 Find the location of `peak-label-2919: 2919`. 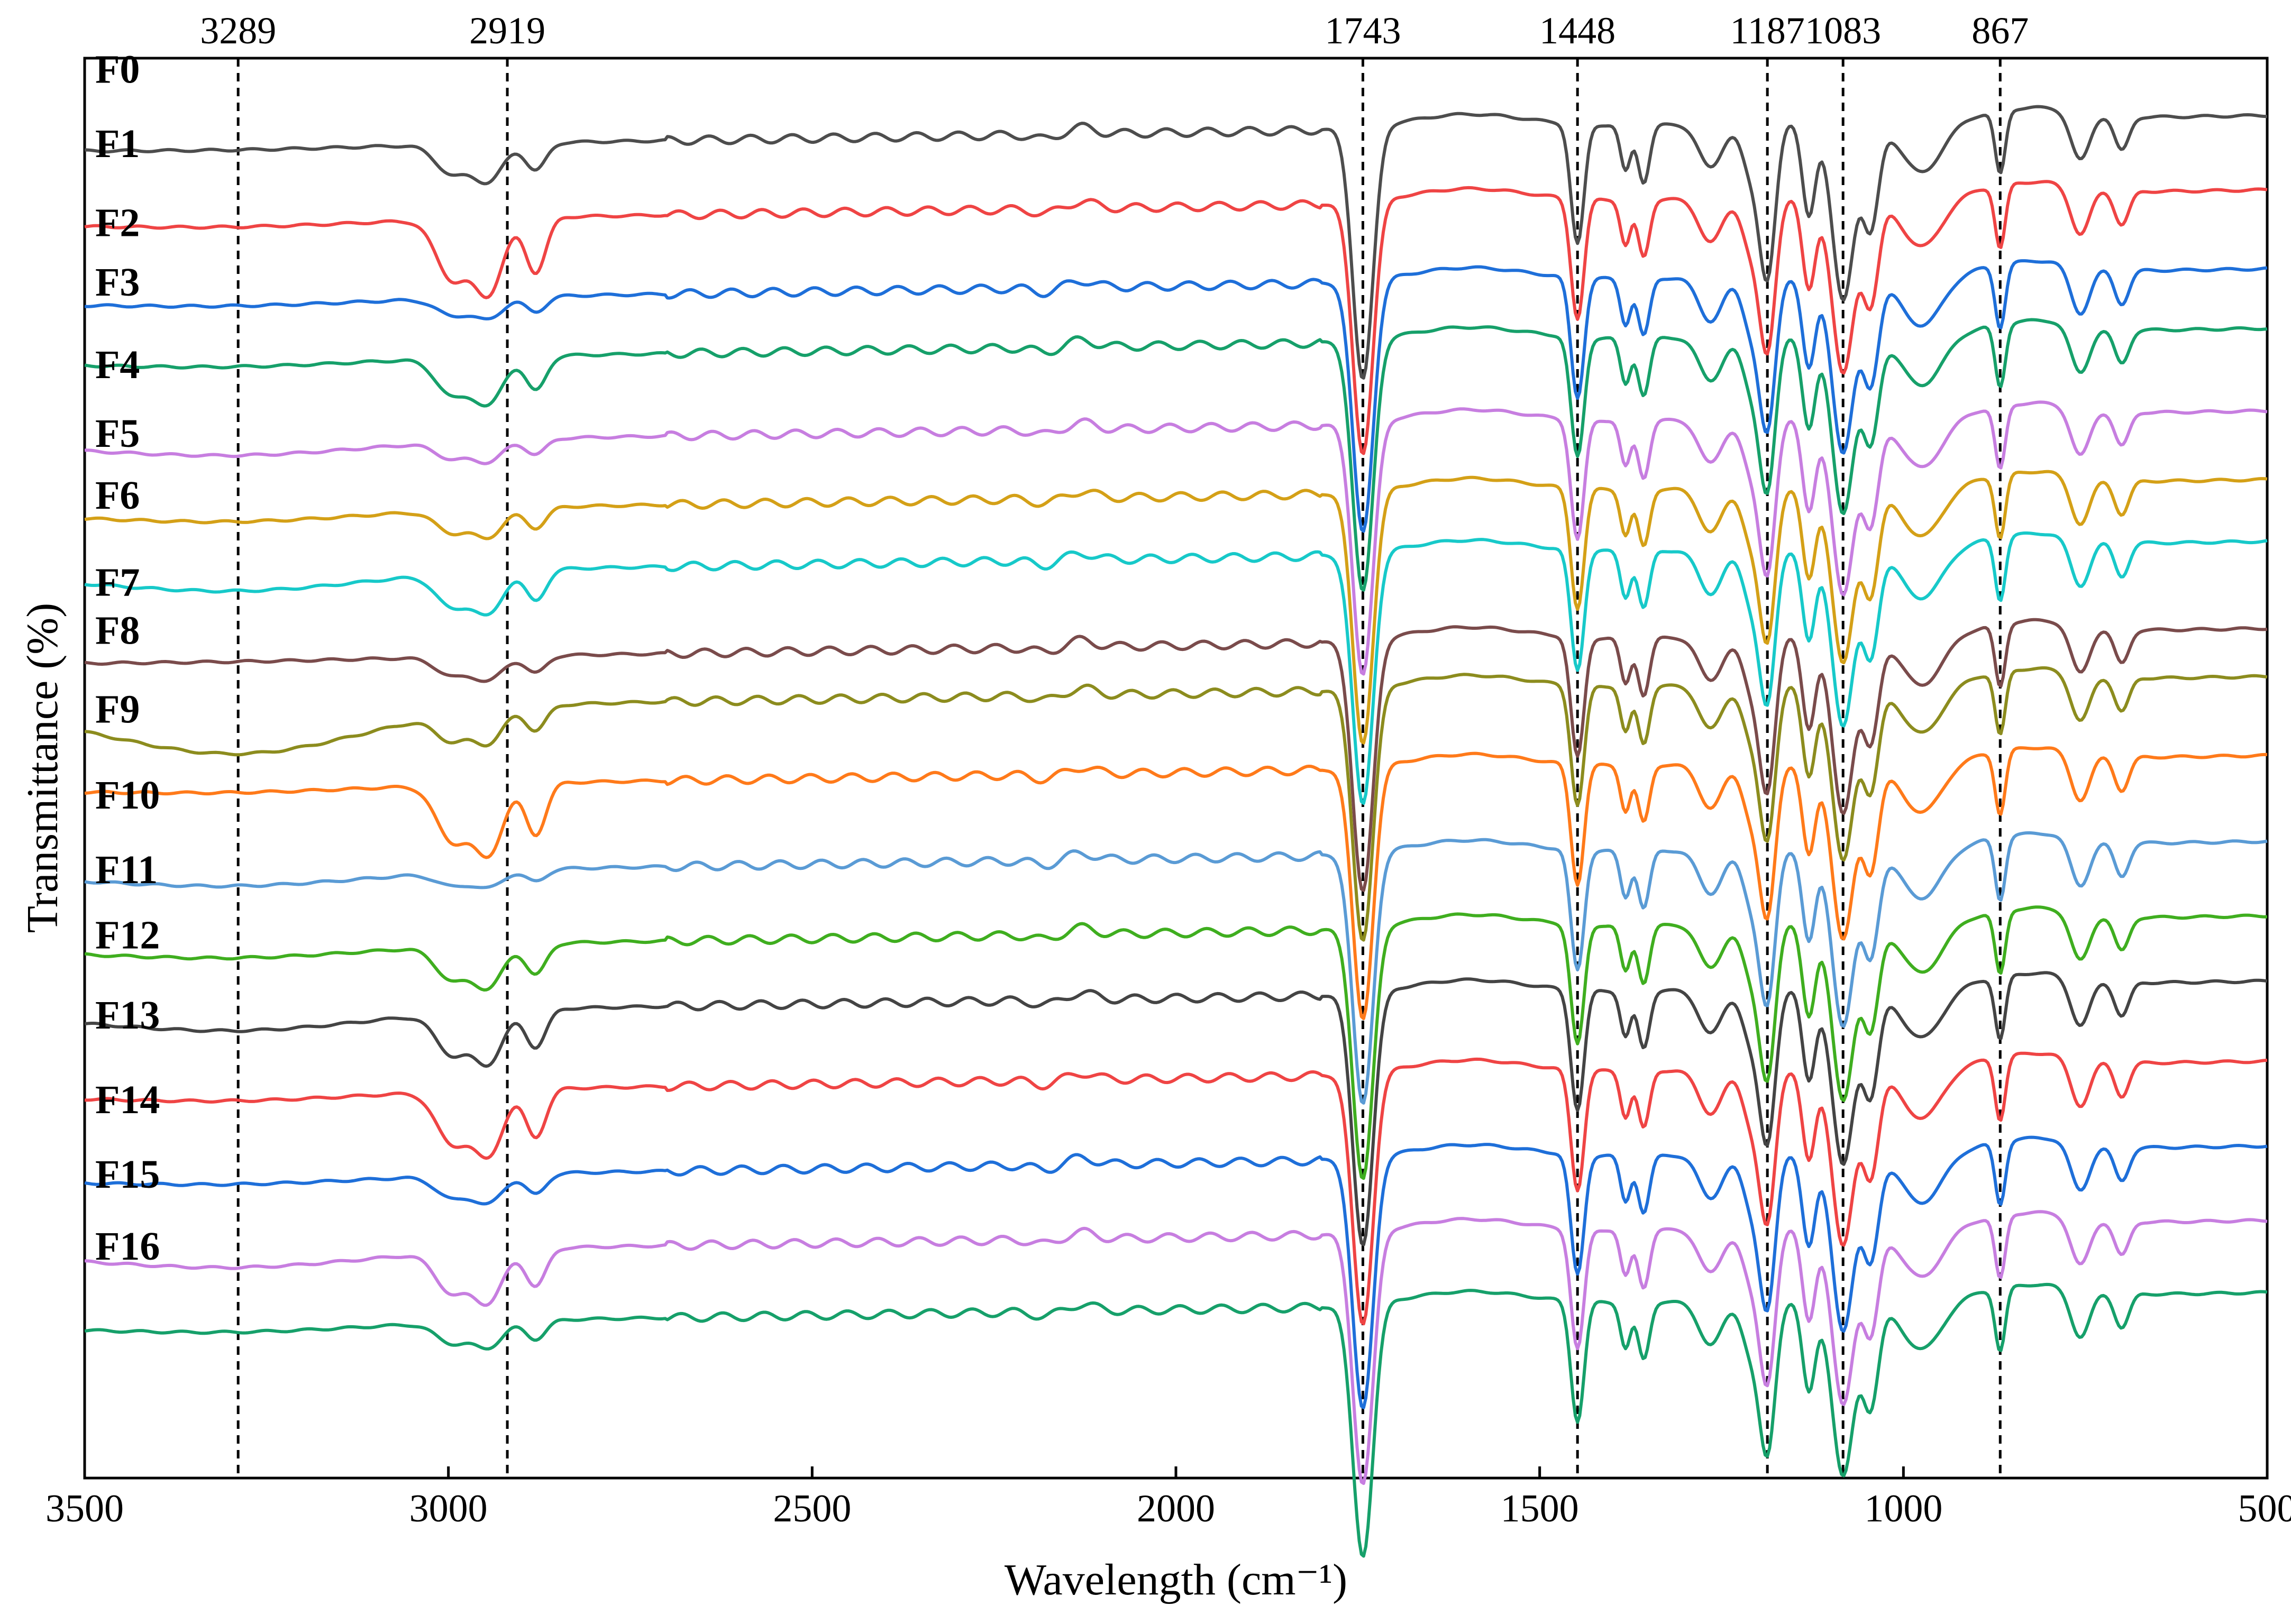

peak-label-2919: 2919 is located at coordinates (507, 31).